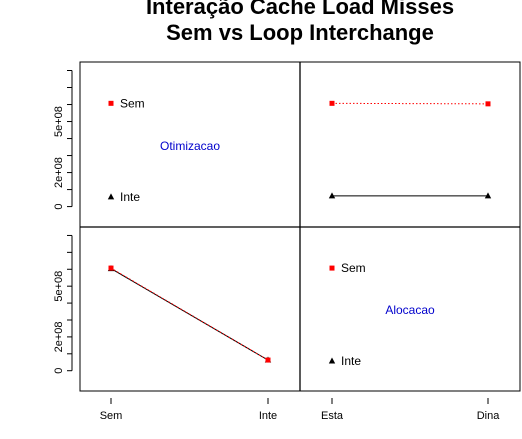 The height and width of the screenshot is (439, 522). Describe the element at coordinates (410, 310) in the screenshot. I see `panel-label-alocacao: Alocacao` at that location.